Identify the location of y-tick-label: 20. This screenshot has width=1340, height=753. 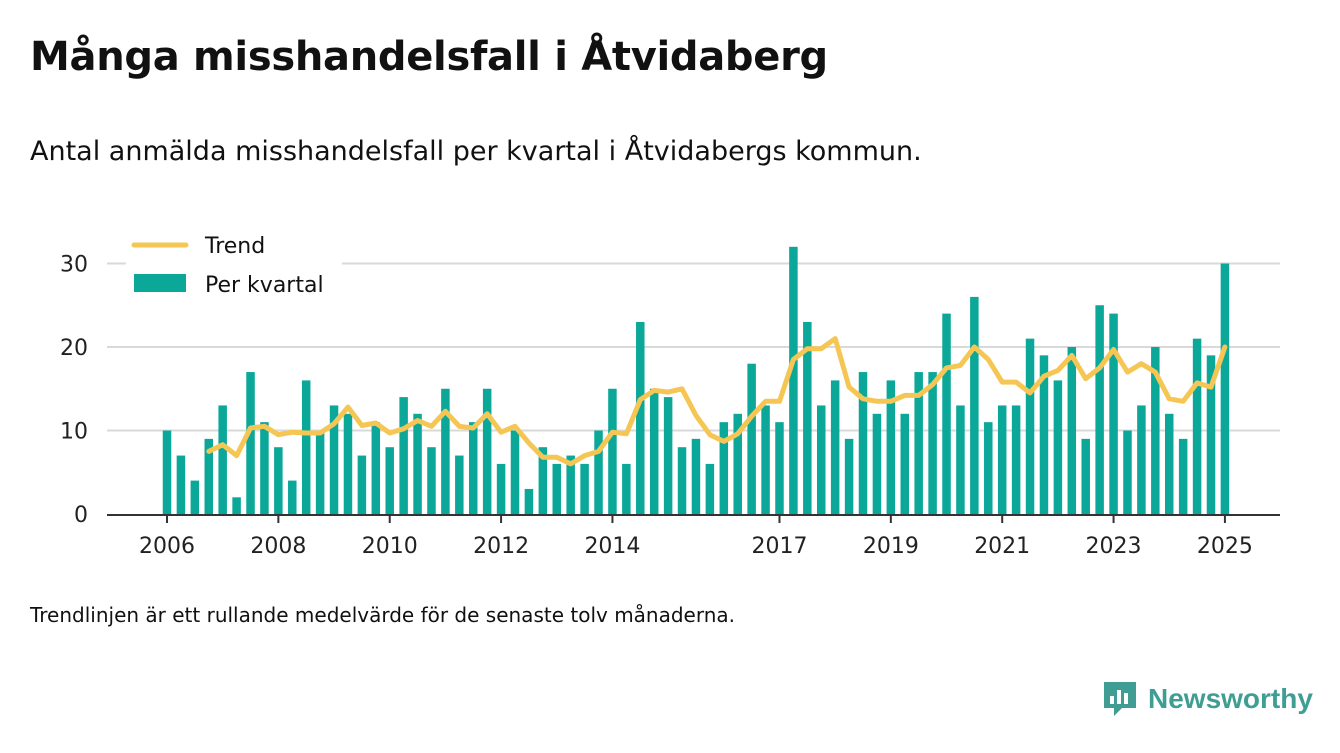
(74, 348).